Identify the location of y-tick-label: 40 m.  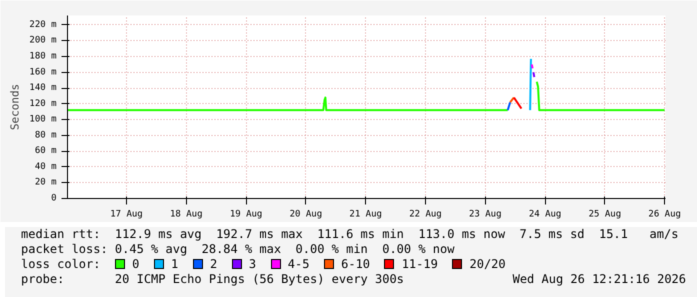
(45, 167).